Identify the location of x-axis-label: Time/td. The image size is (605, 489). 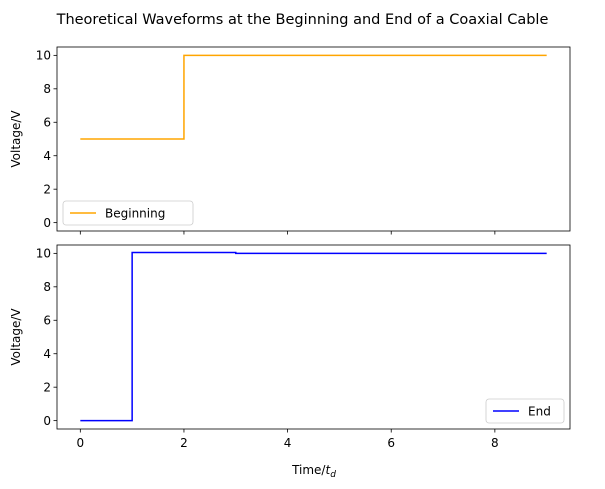
(313, 471).